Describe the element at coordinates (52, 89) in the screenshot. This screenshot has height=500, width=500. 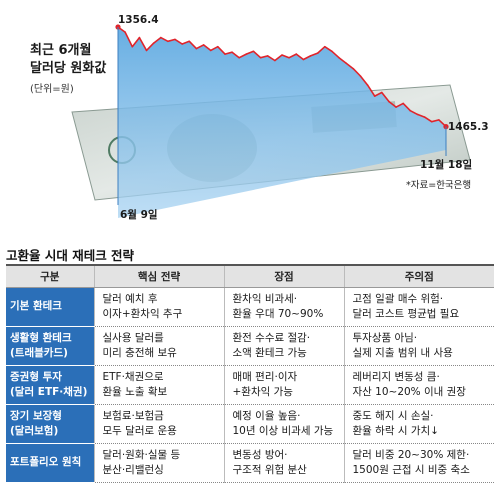
I see `chart-unit: (단위=원)` at that location.